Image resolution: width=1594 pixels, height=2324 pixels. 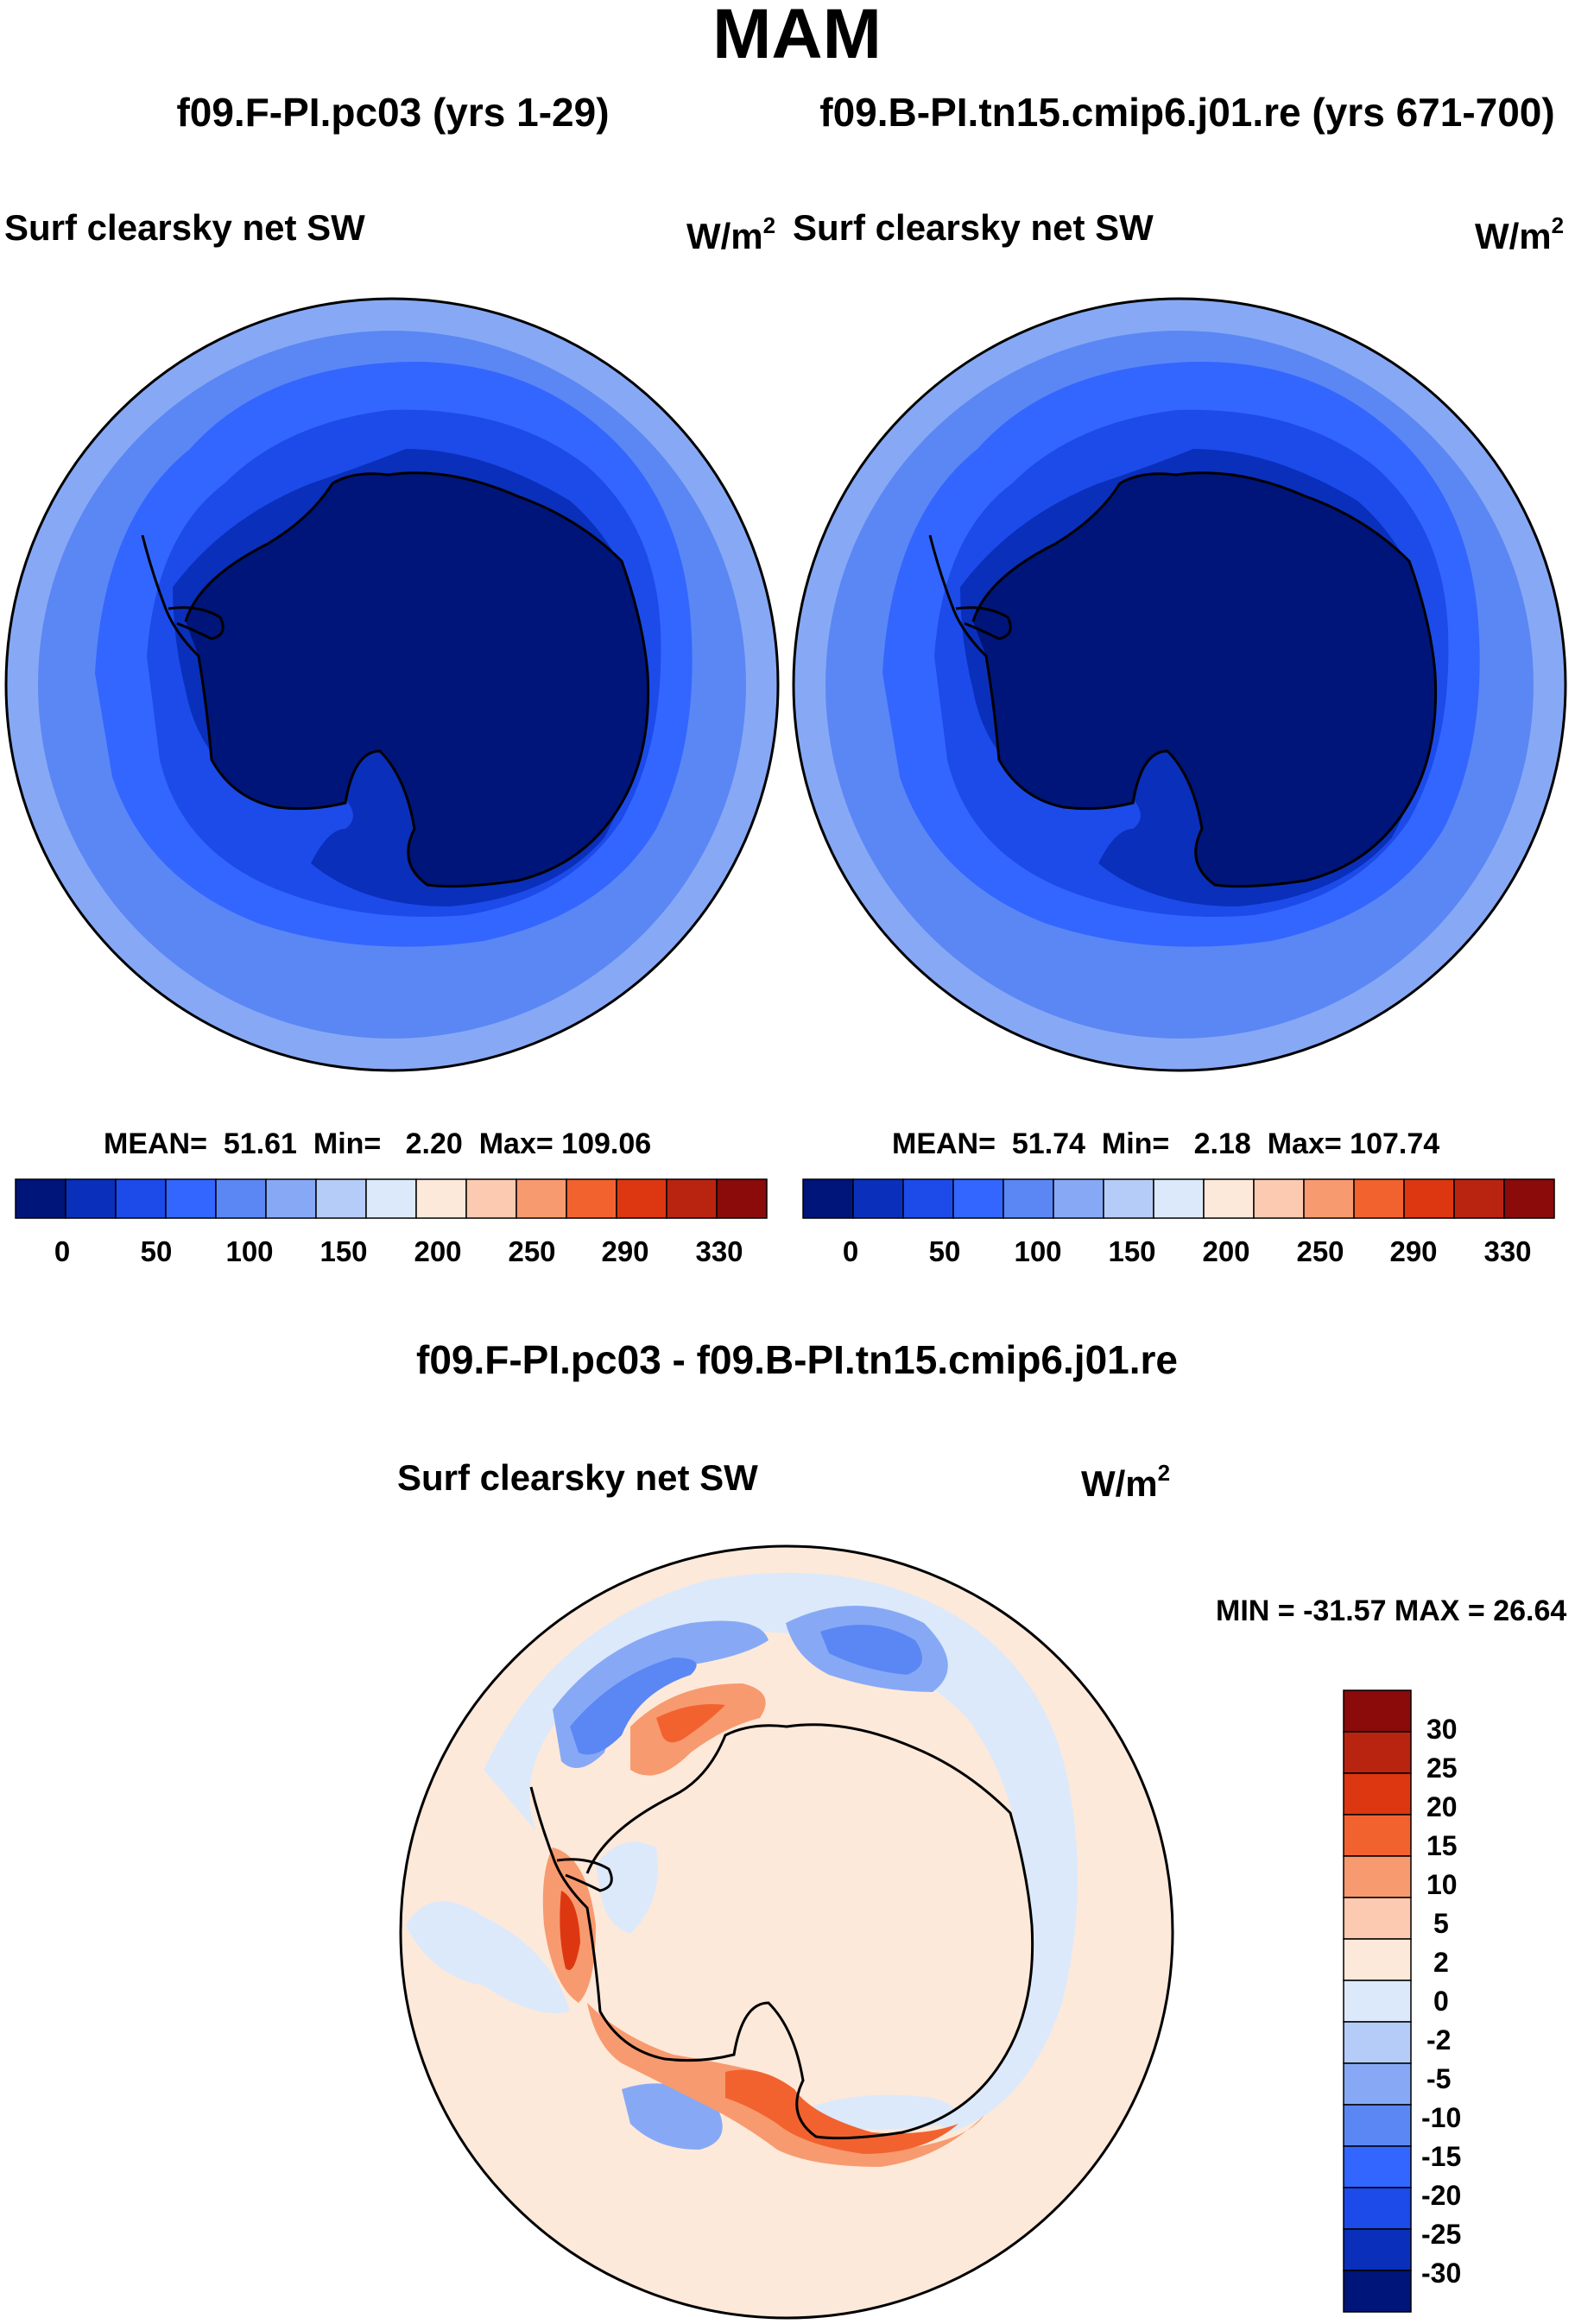 What do you see at coordinates (719, 1251) in the screenshot?
I see `cb1-label-7: 330` at bounding box center [719, 1251].